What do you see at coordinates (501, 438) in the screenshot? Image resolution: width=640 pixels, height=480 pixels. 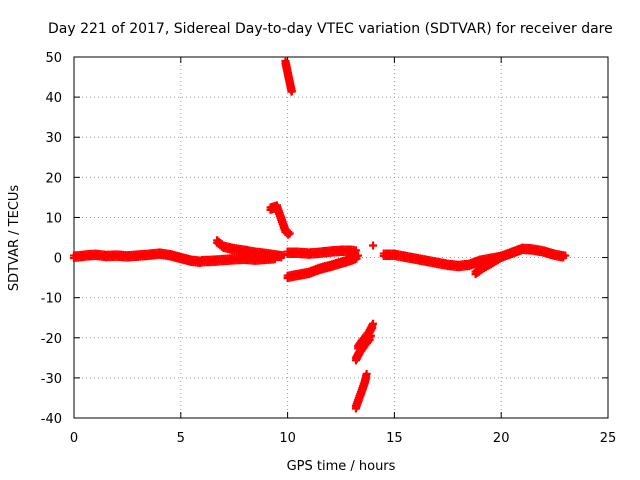 I see `x-tick-label: 20` at bounding box center [501, 438].